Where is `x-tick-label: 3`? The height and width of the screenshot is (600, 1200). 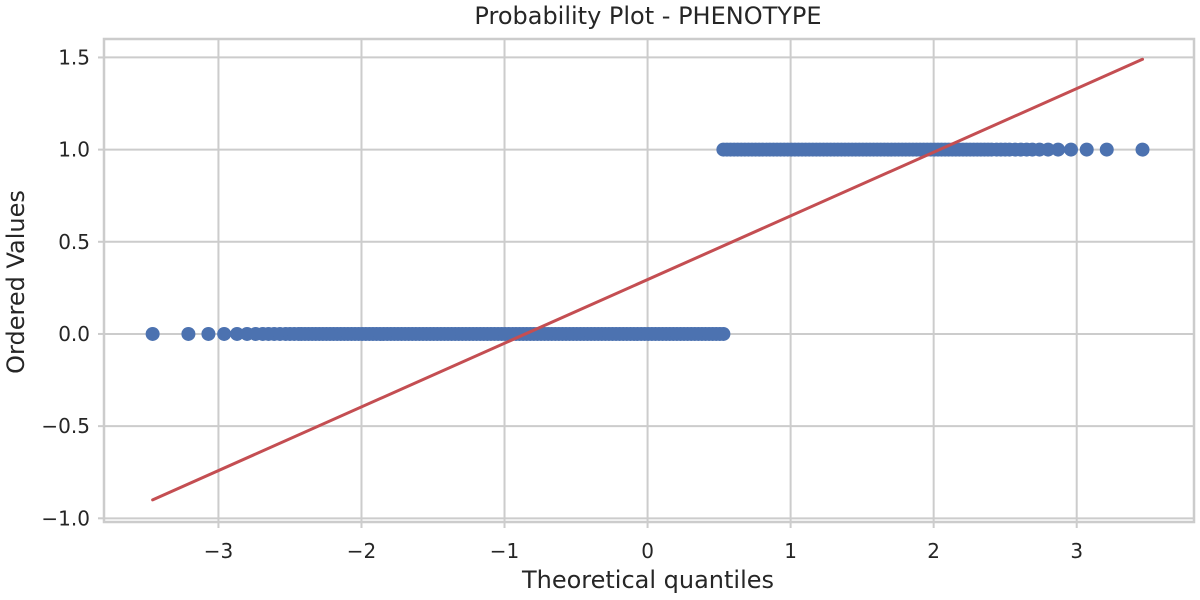
x-tick-label: 3 is located at coordinates (1076, 551).